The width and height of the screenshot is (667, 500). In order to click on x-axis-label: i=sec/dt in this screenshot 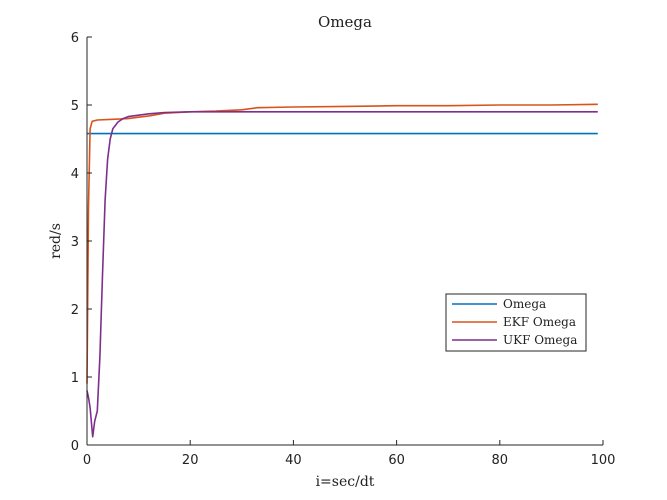, I will do `click(345, 482)`.